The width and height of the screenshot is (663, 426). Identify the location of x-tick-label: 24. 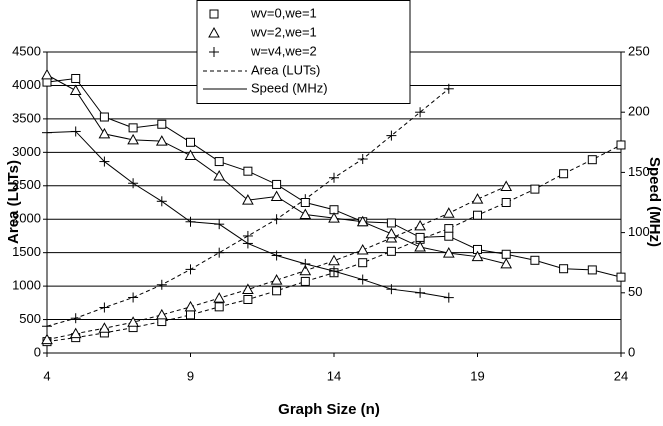
(621, 375).